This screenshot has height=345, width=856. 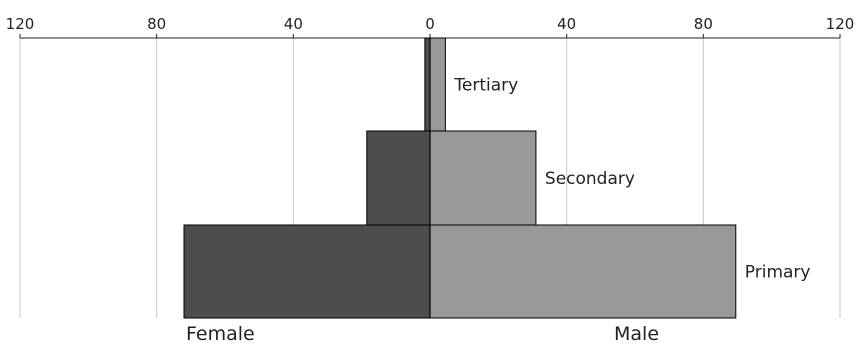 I want to click on bar-female-primary, so click(x=307, y=271).